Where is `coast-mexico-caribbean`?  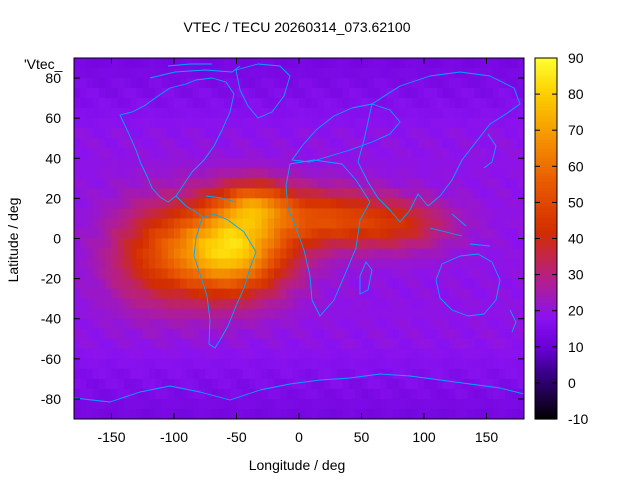
coast-mexico-caribbean is located at coordinates (206, 207).